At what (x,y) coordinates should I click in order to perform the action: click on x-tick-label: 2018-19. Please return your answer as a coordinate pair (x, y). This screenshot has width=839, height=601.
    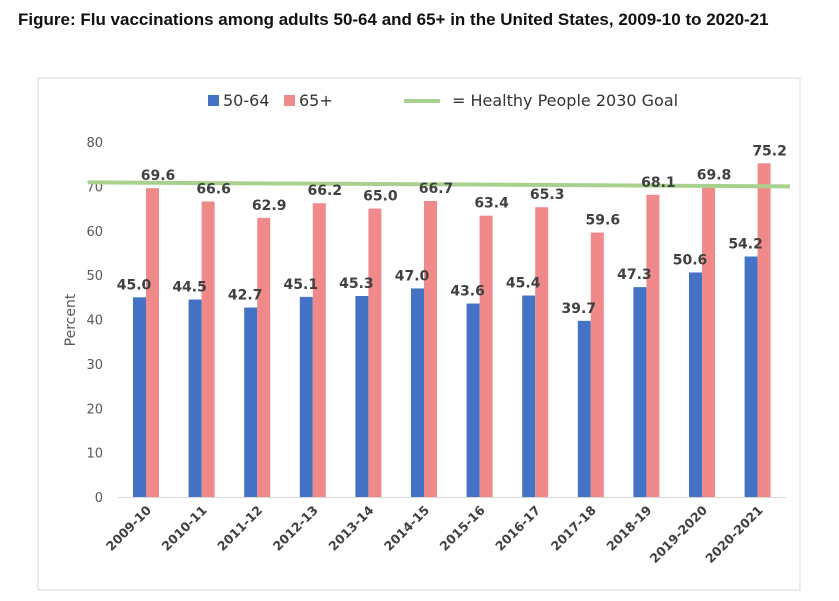
    Looking at the image, I should click on (628, 528).